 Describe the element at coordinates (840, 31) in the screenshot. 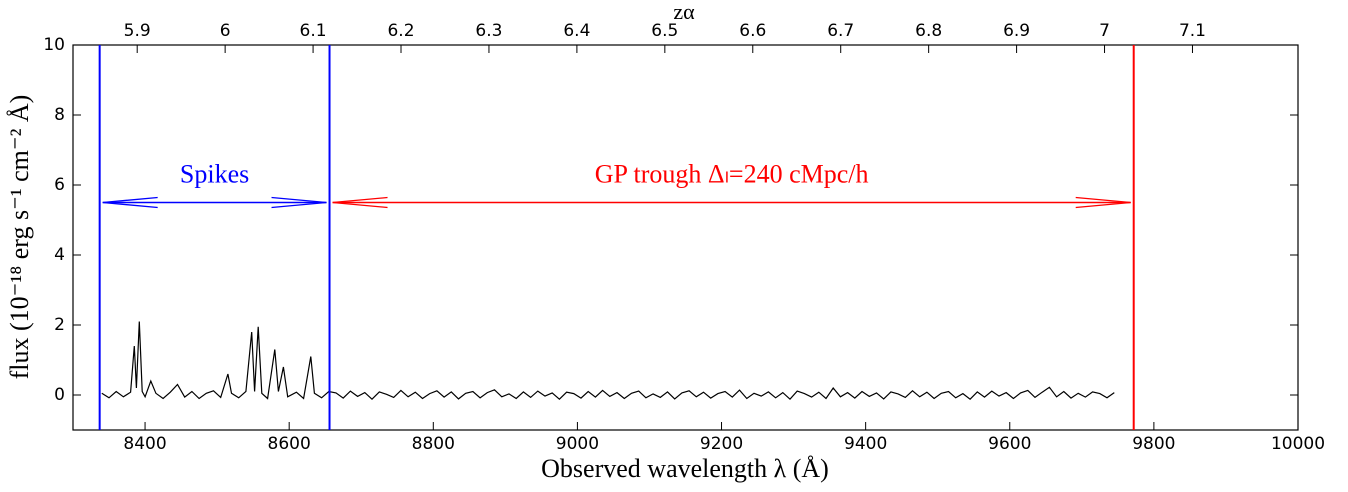

I see `top-tick-label: 6.7` at that location.